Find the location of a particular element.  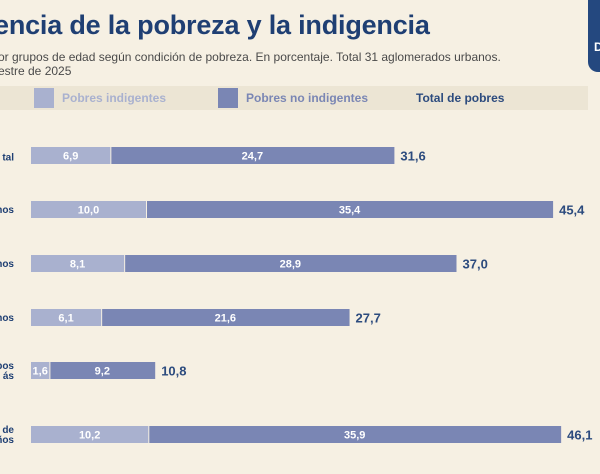

total-label: 46,1 is located at coordinates (579, 435).